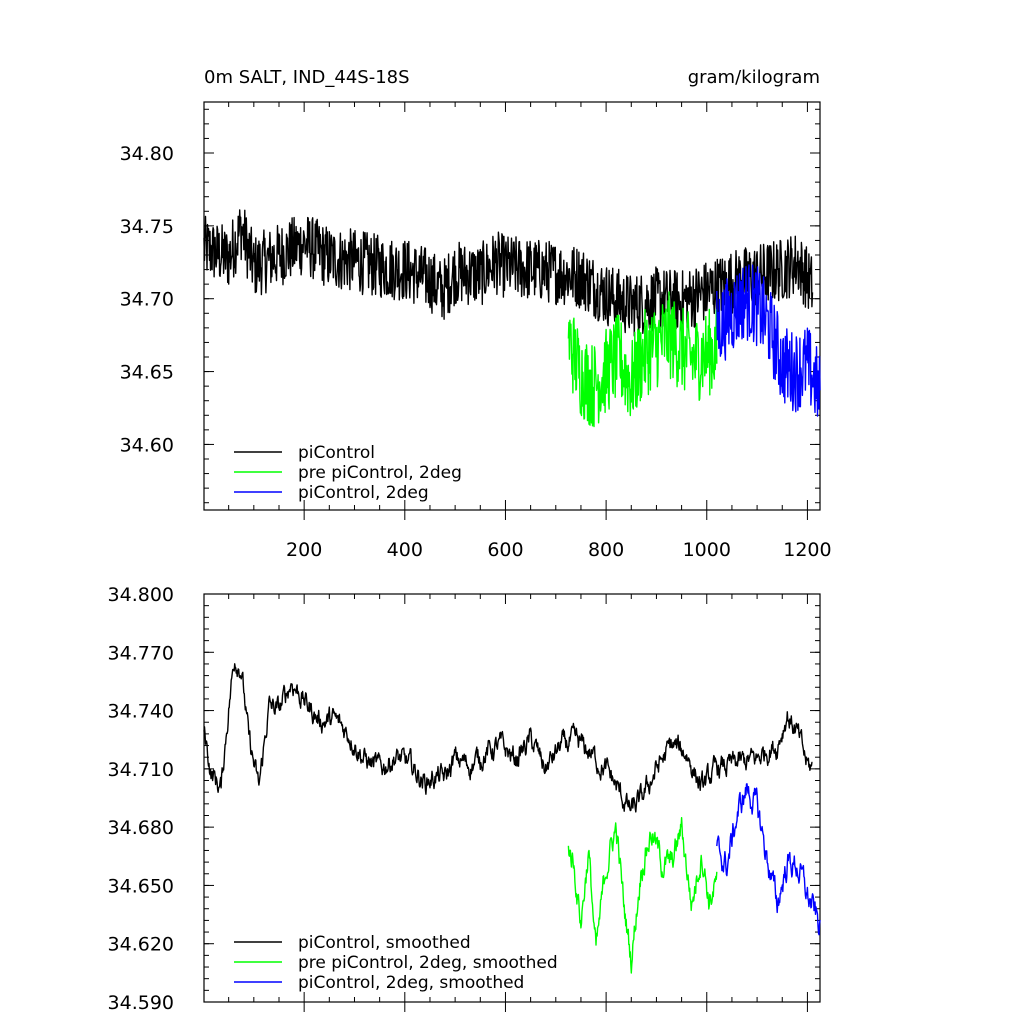 The height and width of the screenshot is (1024, 1024). What do you see at coordinates (141, 653) in the screenshot?
I see `bottom-ytick-label: 34.770` at bounding box center [141, 653].